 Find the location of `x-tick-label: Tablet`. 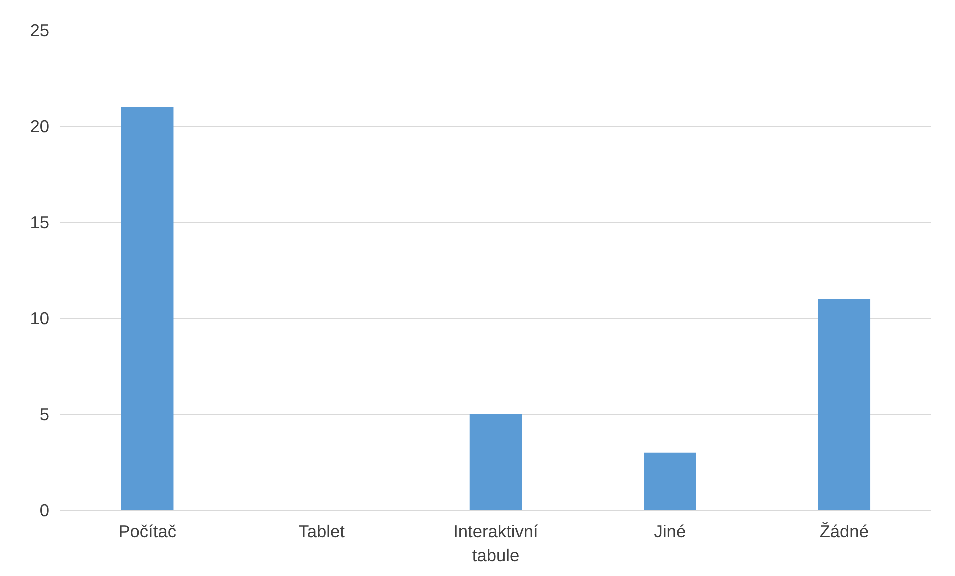

x-tick-label: Tablet is located at coordinates (322, 532).